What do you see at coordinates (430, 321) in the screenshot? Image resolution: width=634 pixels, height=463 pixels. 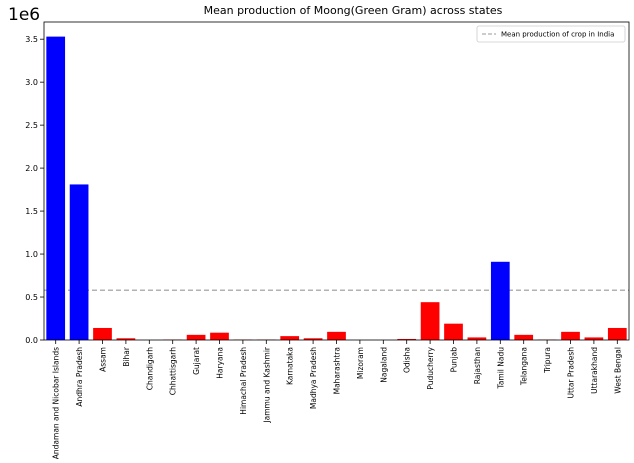 I see `bar-puducherry` at bounding box center [430, 321].